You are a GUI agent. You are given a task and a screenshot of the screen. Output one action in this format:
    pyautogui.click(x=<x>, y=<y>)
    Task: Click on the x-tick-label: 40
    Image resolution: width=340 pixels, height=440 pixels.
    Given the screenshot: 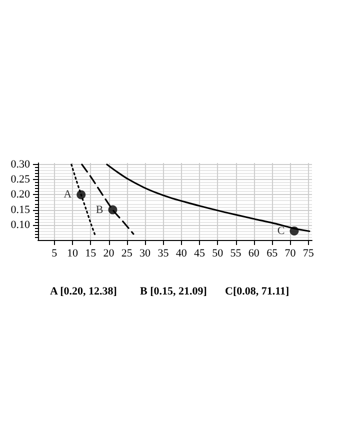 What is the action you would take?
    pyautogui.click(x=182, y=254)
    